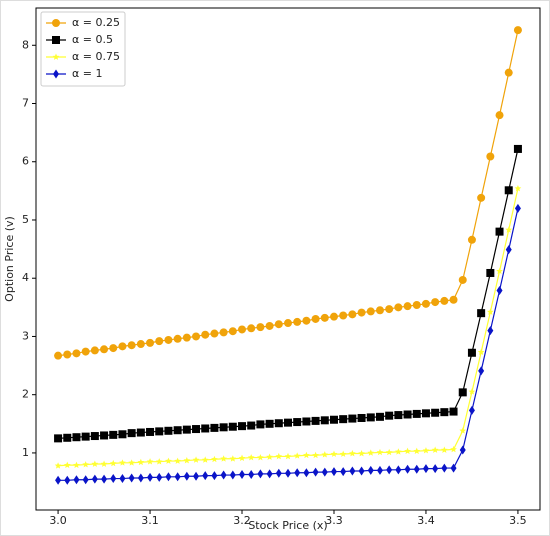 The width and height of the screenshot is (550, 536). Describe the element at coordinates (83, 49) in the screenshot. I see `legend: α = 0.25 α = 0.5 α = 0.75 α = 1` at that location.